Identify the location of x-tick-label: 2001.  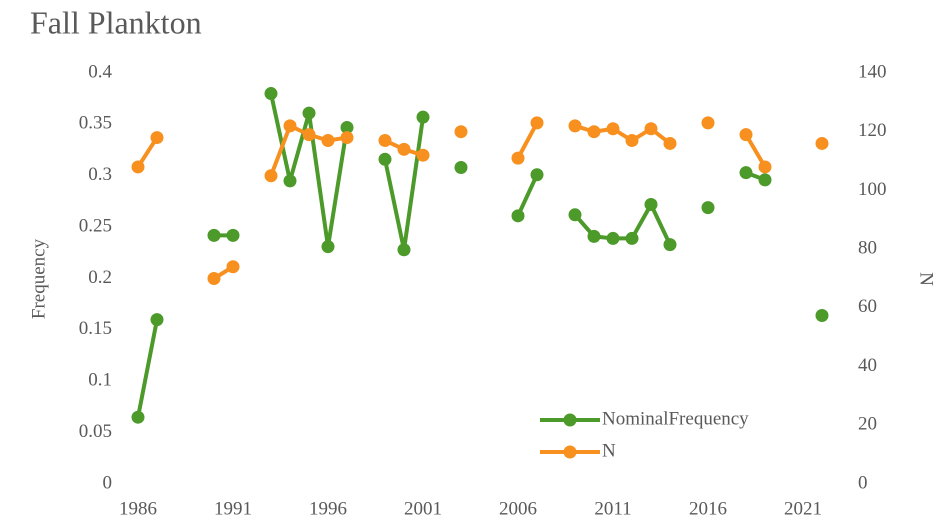
(423, 508).